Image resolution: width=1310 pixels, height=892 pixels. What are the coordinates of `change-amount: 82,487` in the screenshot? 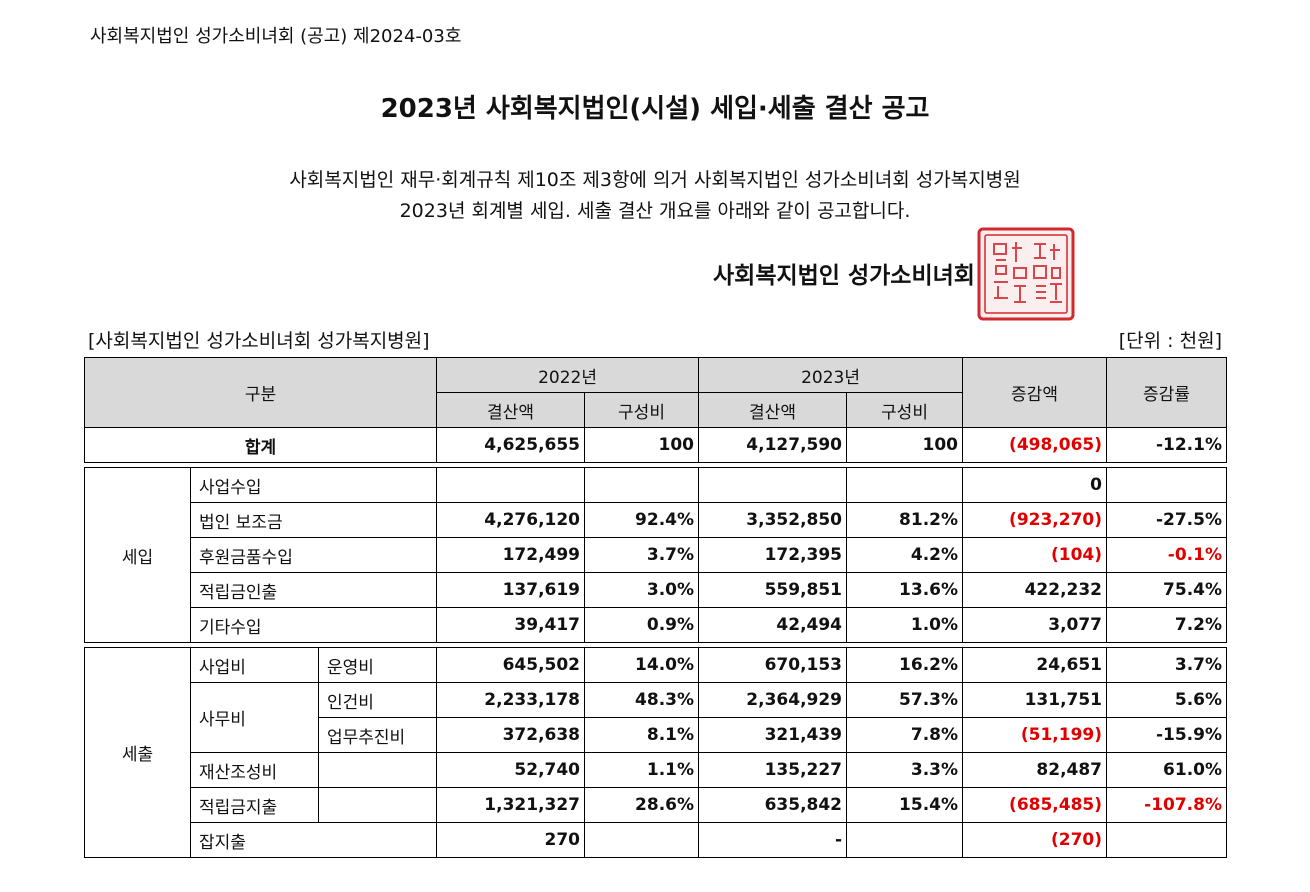 It's located at (1035, 770).